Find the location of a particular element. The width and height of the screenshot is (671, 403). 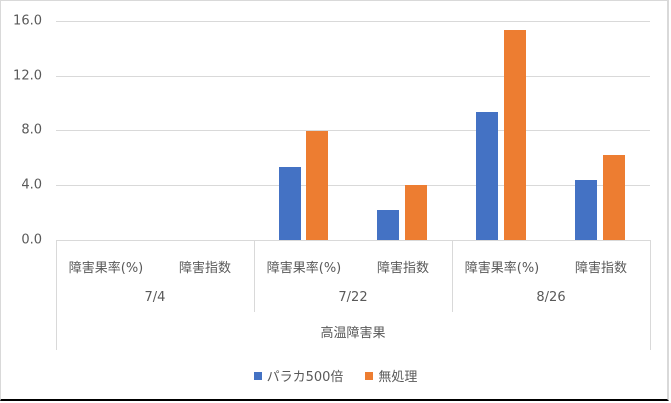

bar-series2-722-rate is located at coordinates (317, 185).